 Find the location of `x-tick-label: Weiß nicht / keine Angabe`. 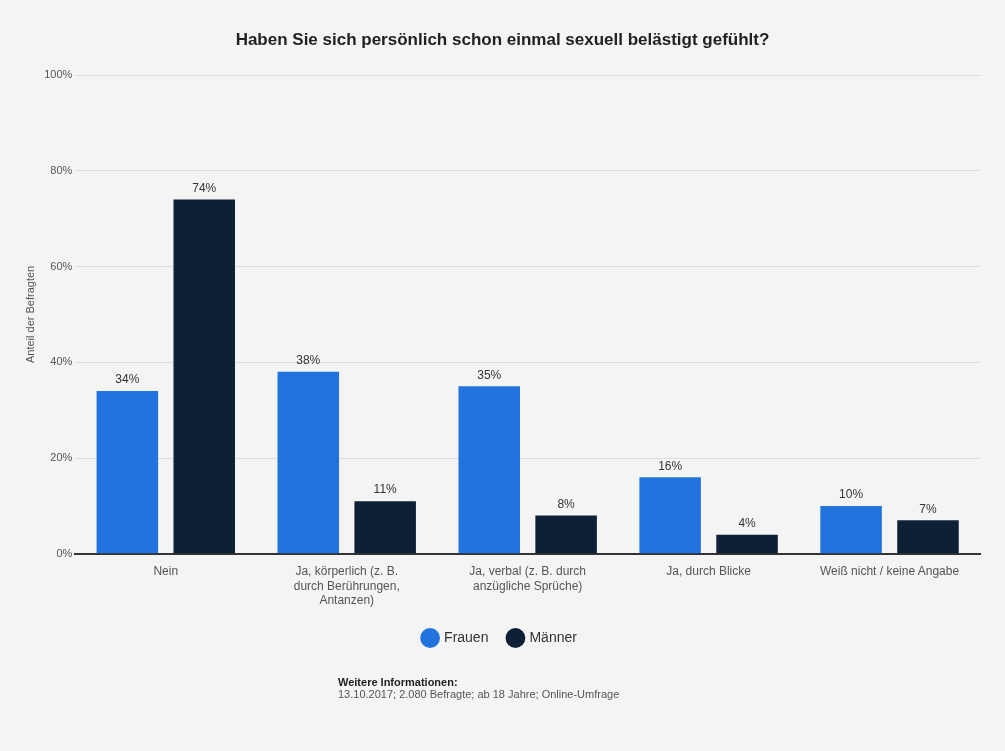

x-tick-label: Weiß nicht / keine Angabe is located at coordinates (889, 571).